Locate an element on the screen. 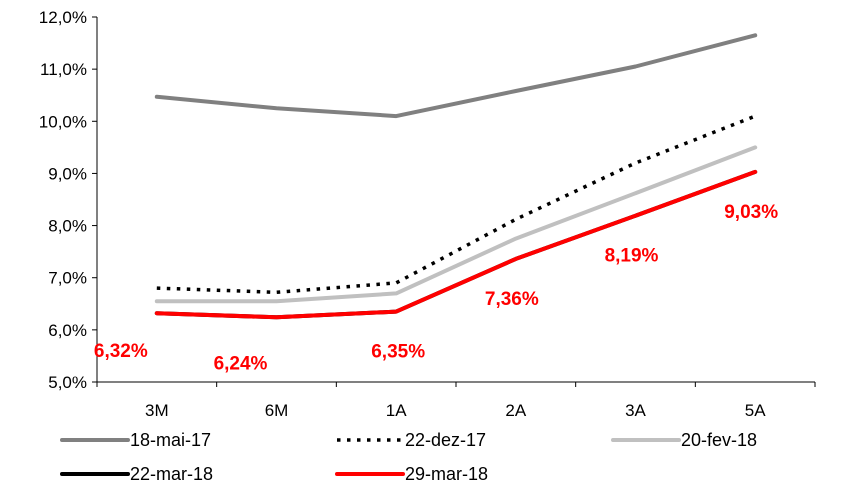 Image resolution: width=847 pixels, height=488 pixels. x-axis-tick-labels: 3M 6M 1A 2A 3A 5A is located at coordinates (455, 410).